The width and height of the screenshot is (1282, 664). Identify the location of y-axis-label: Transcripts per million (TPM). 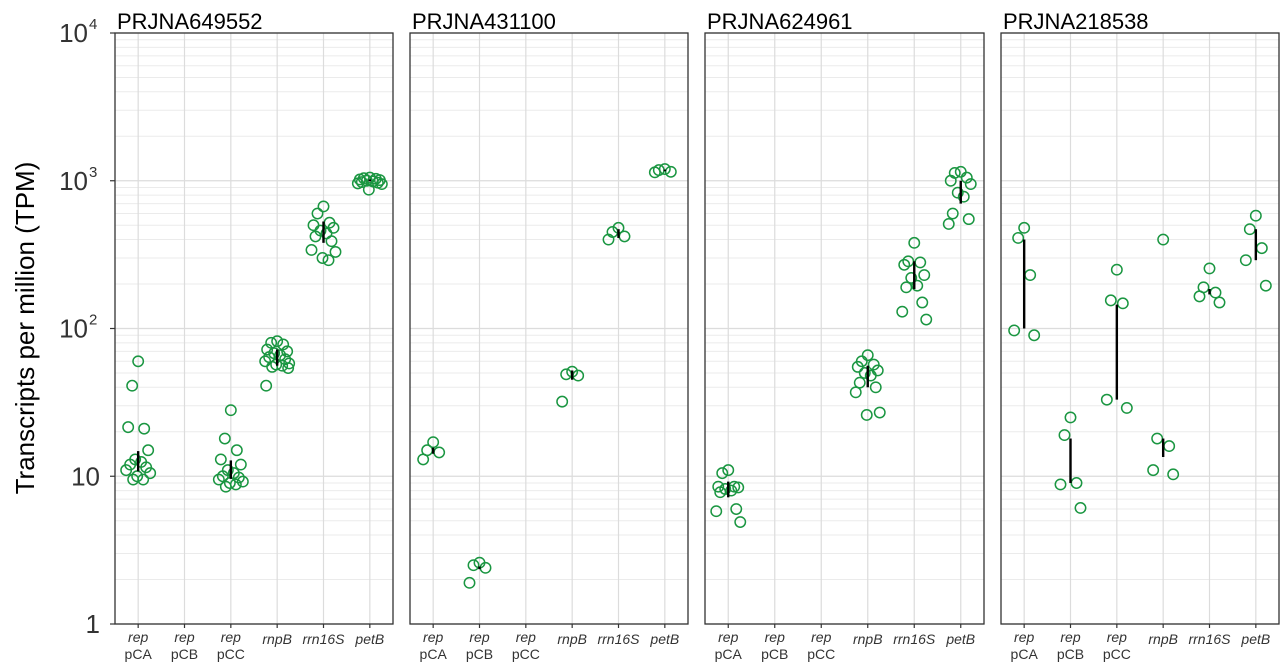
(25, 328).